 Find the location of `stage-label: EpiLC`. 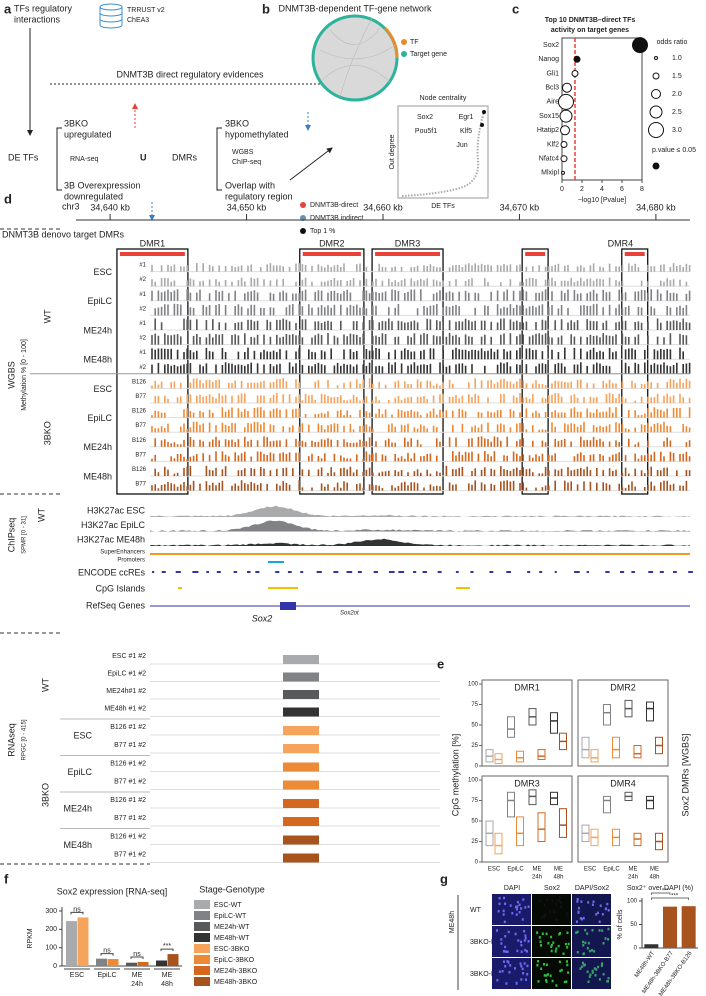

stage-label: EpiLC is located at coordinates (99, 301).